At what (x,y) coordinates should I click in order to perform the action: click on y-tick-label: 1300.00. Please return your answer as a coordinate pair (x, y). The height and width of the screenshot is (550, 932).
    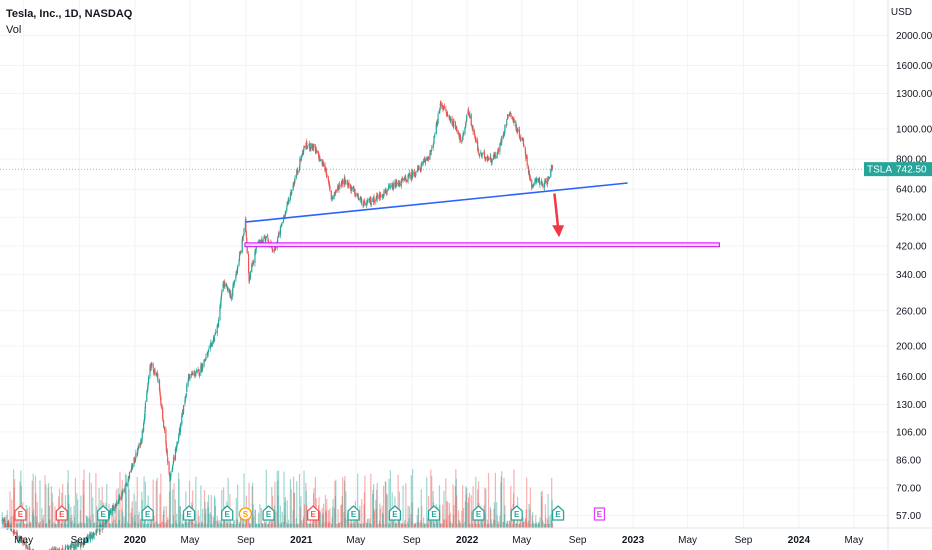
    Looking at the image, I should click on (914, 94).